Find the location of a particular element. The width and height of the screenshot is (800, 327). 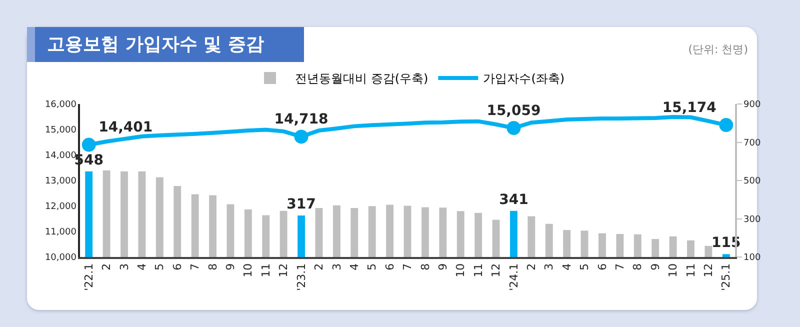

y-tick-label: 15,000 is located at coordinates (60, 131).